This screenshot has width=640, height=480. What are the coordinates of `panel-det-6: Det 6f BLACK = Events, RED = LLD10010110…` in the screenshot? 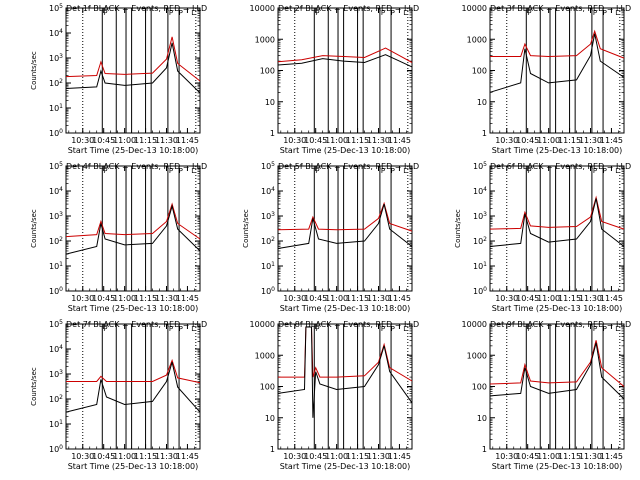 It's located at (542, 237).